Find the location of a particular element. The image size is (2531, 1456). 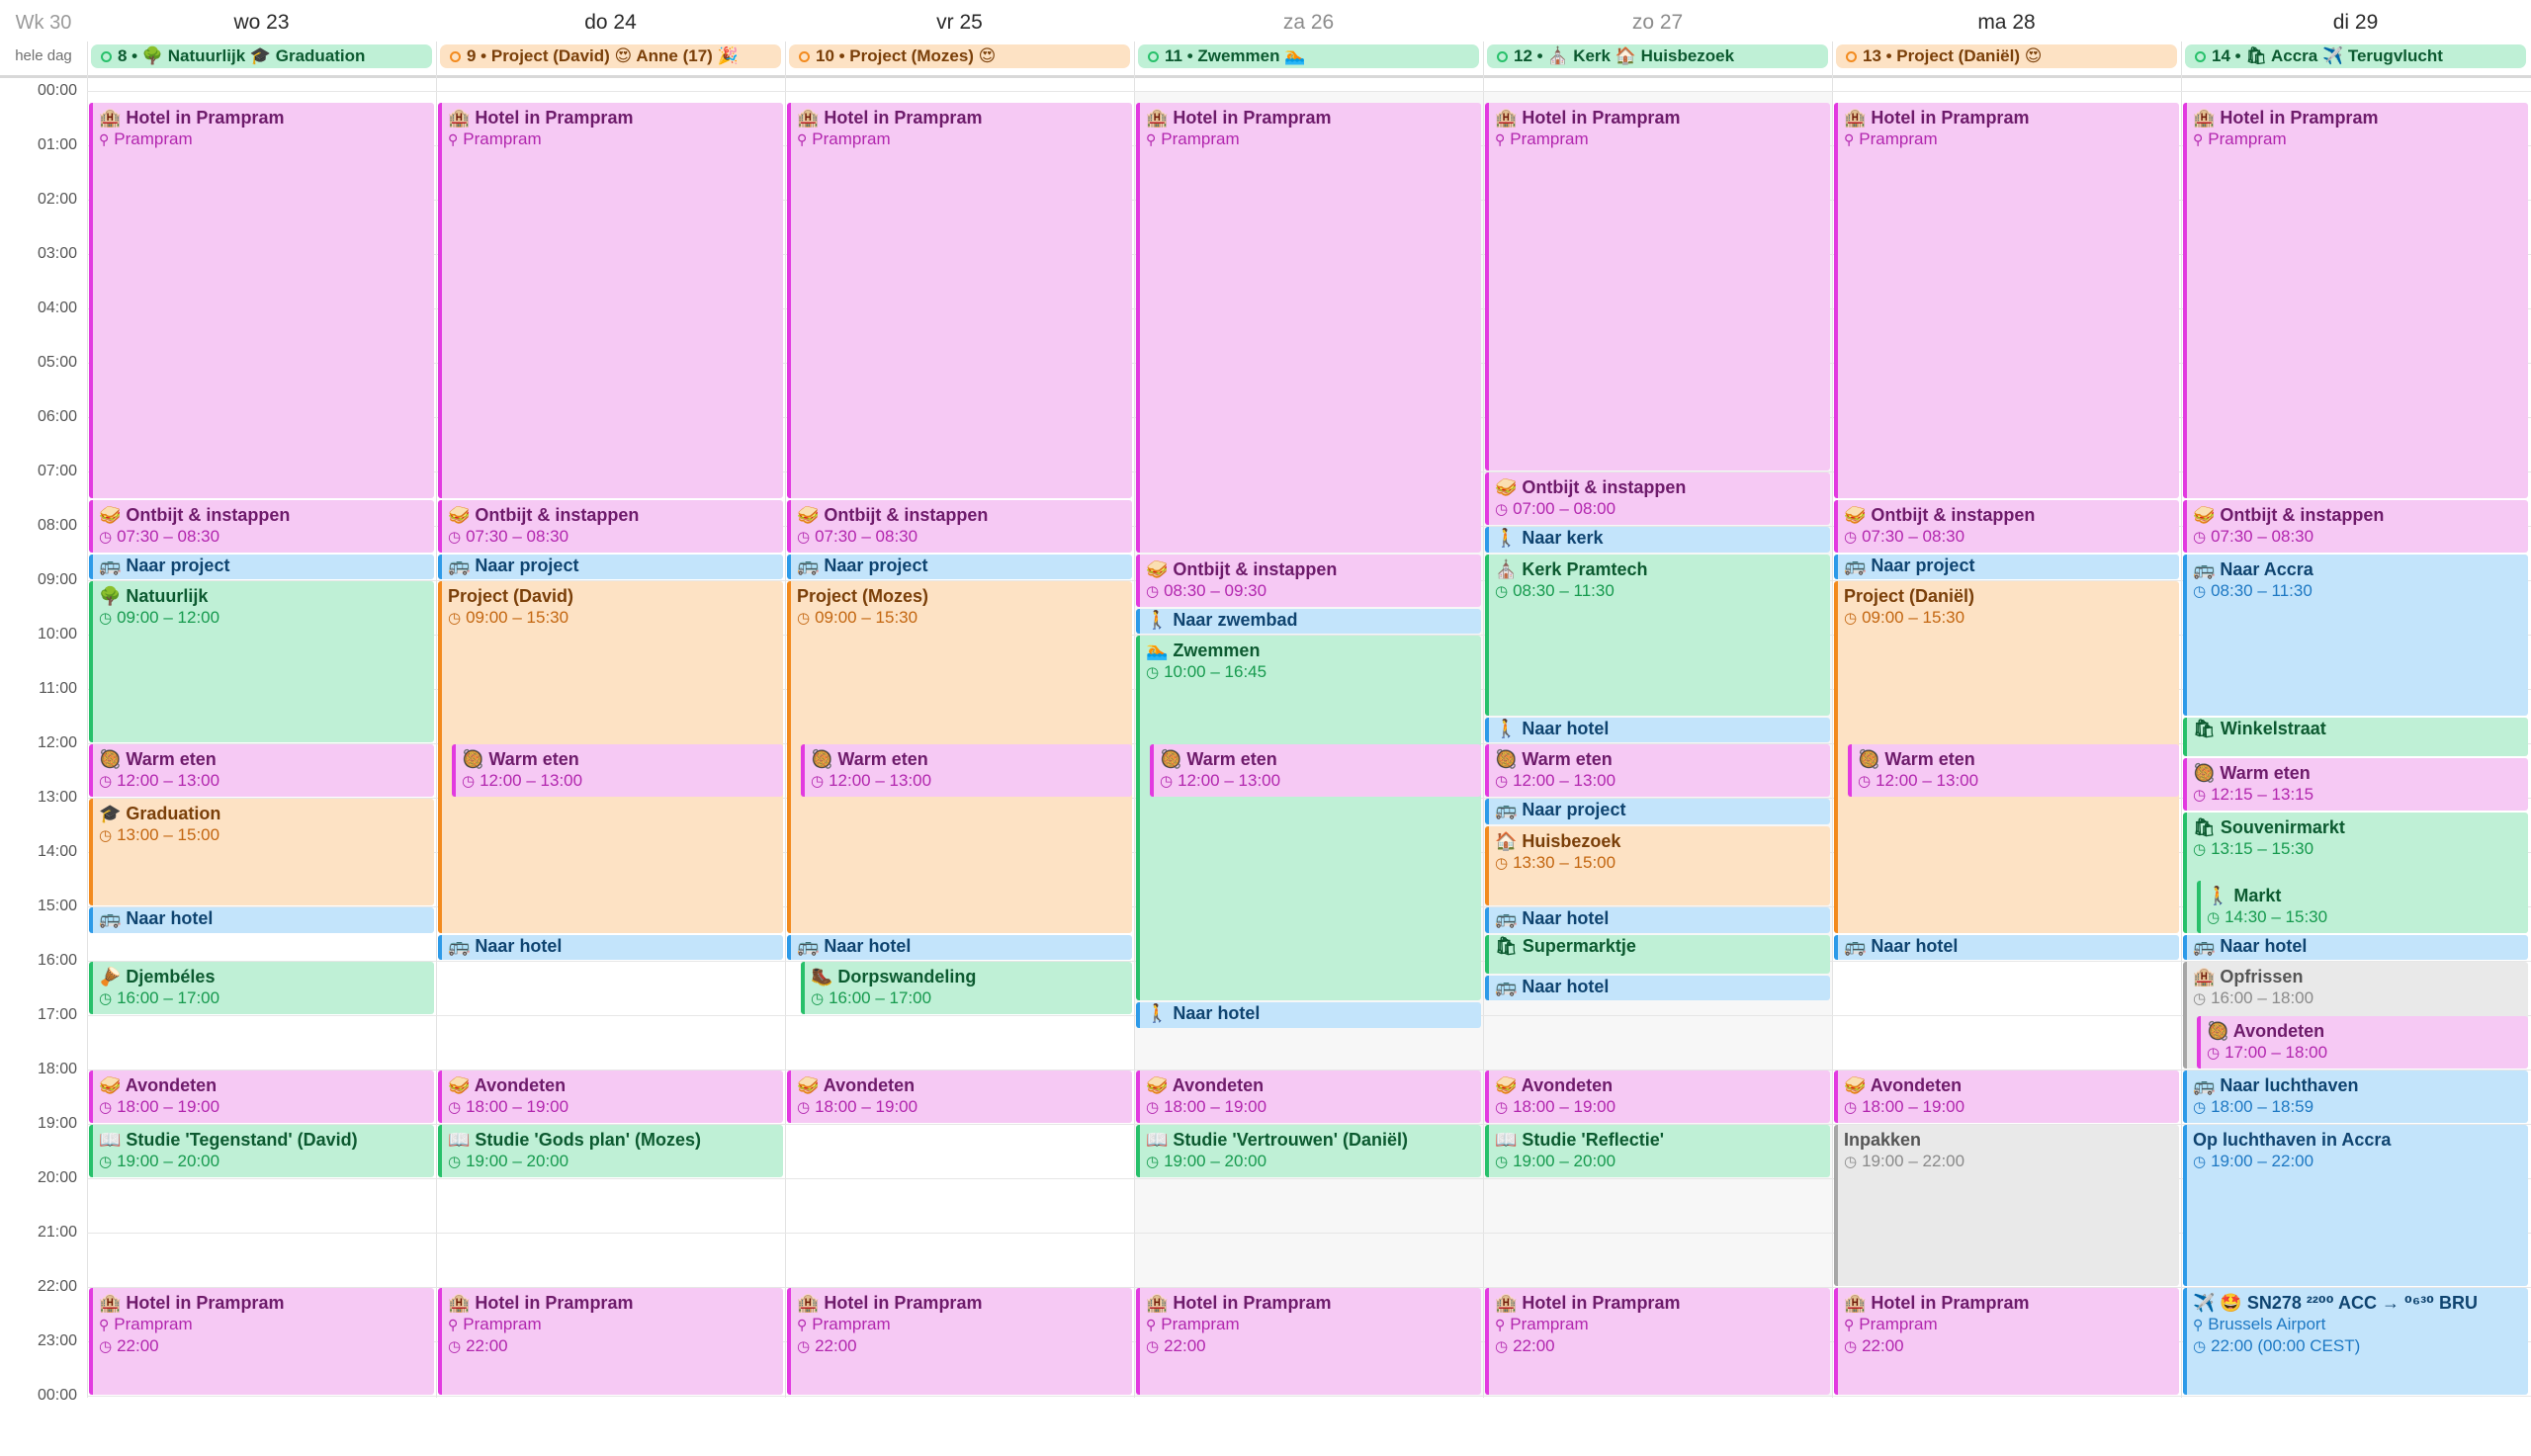

allday-event: 13 • Project (Daniël) 😍 is located at coordinates (2007, 56).